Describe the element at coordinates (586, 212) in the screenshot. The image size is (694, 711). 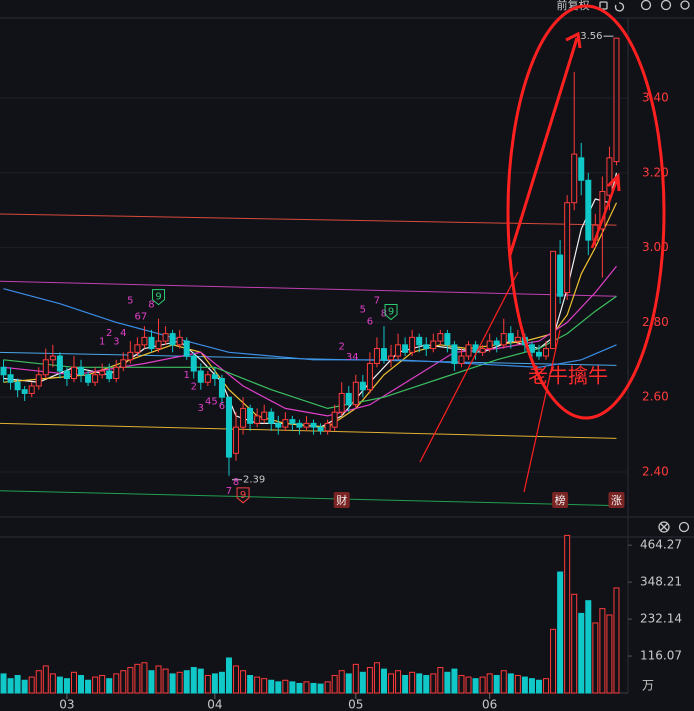
I see `red-ellipse` at that location.